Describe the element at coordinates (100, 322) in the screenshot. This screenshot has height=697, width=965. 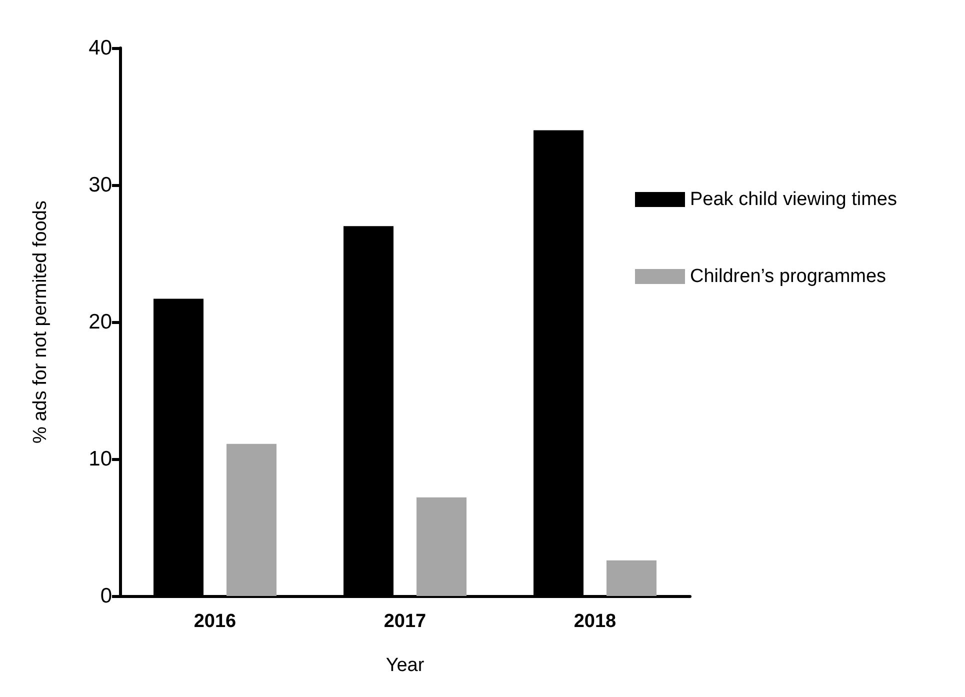
I see `y-tick-label: 20` at that location.